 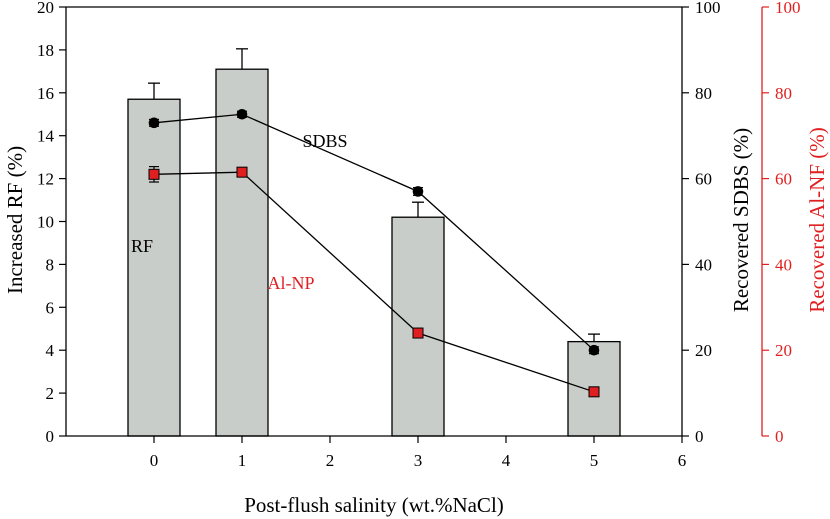 What do you see at coordinates (50, 436) in the screenshot?
I see `left-tick-label: 0` at bounding box center [50, 436].